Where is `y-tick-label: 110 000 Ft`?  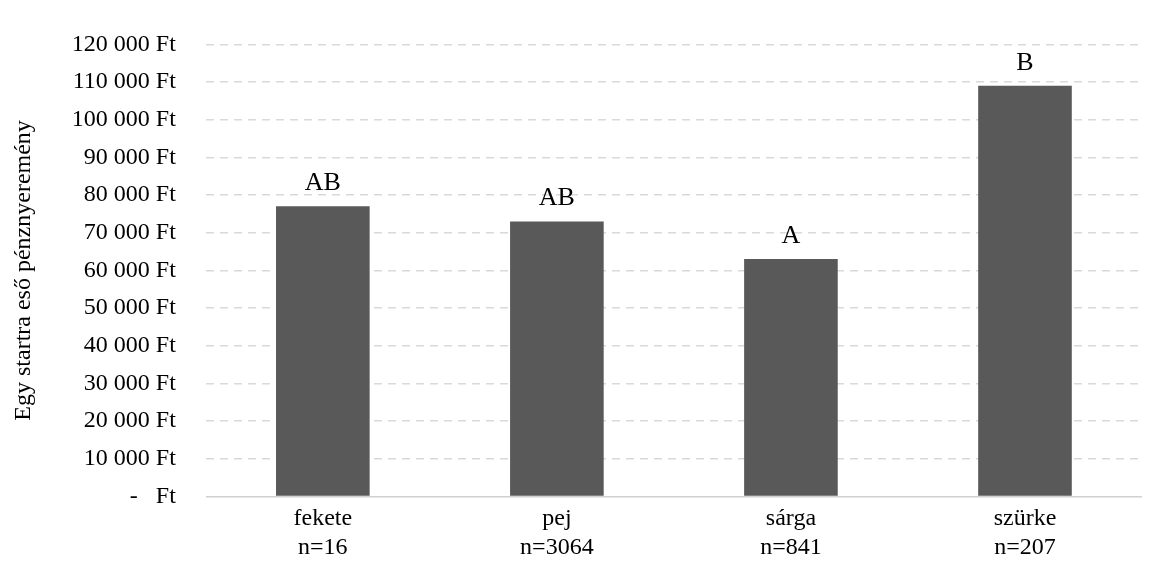 y-tick-label: 110 000 Ft is located at coordinates (124, 80).